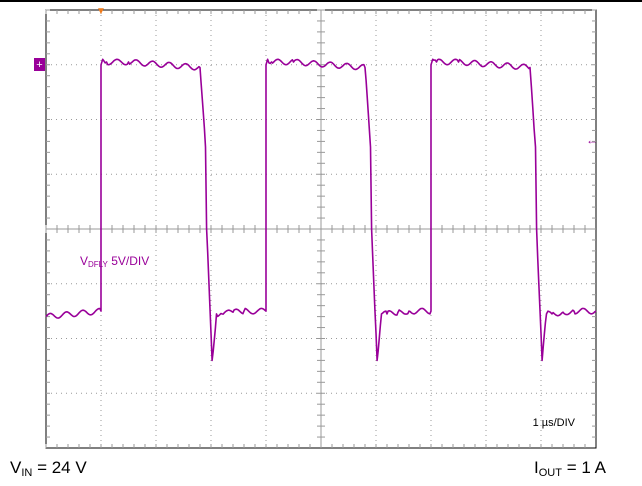  I want to click on timebase-mu: µ, so click(545, 423).